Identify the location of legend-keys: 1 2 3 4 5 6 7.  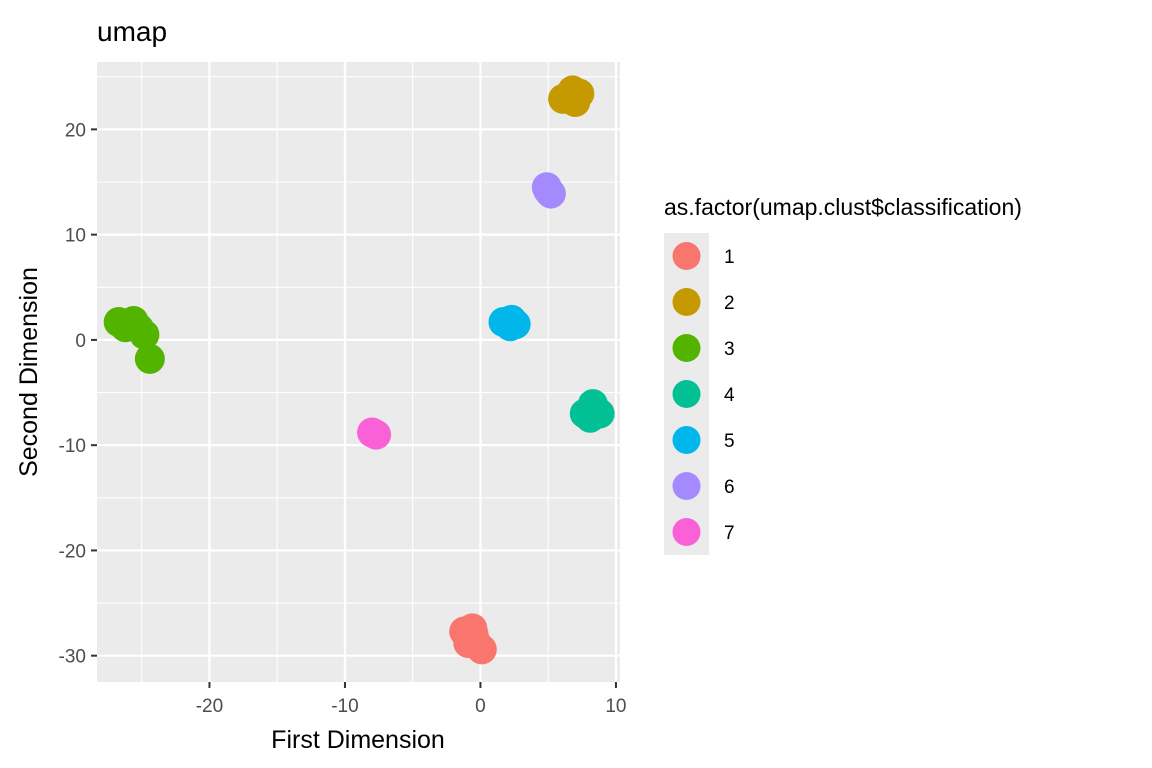
(699, 394).